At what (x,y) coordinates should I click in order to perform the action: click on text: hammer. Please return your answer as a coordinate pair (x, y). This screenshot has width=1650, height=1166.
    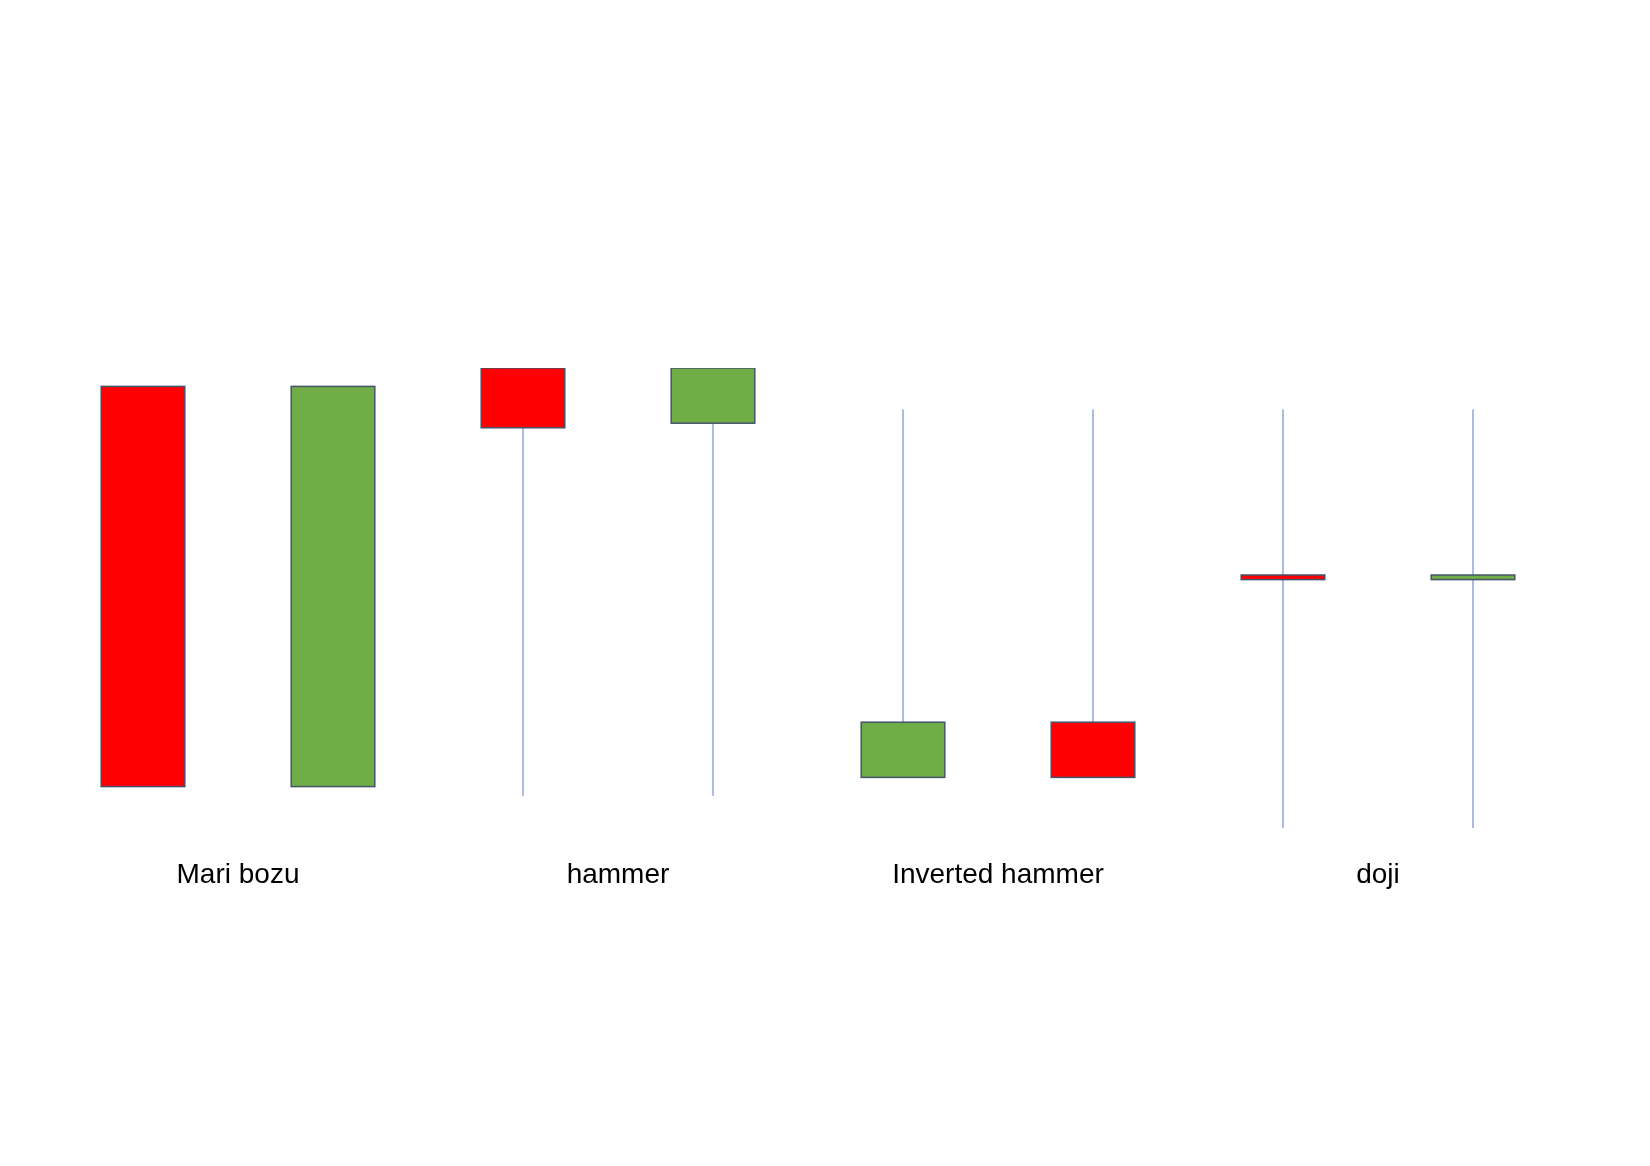
    Looking at the image, I should click on (618, 874).